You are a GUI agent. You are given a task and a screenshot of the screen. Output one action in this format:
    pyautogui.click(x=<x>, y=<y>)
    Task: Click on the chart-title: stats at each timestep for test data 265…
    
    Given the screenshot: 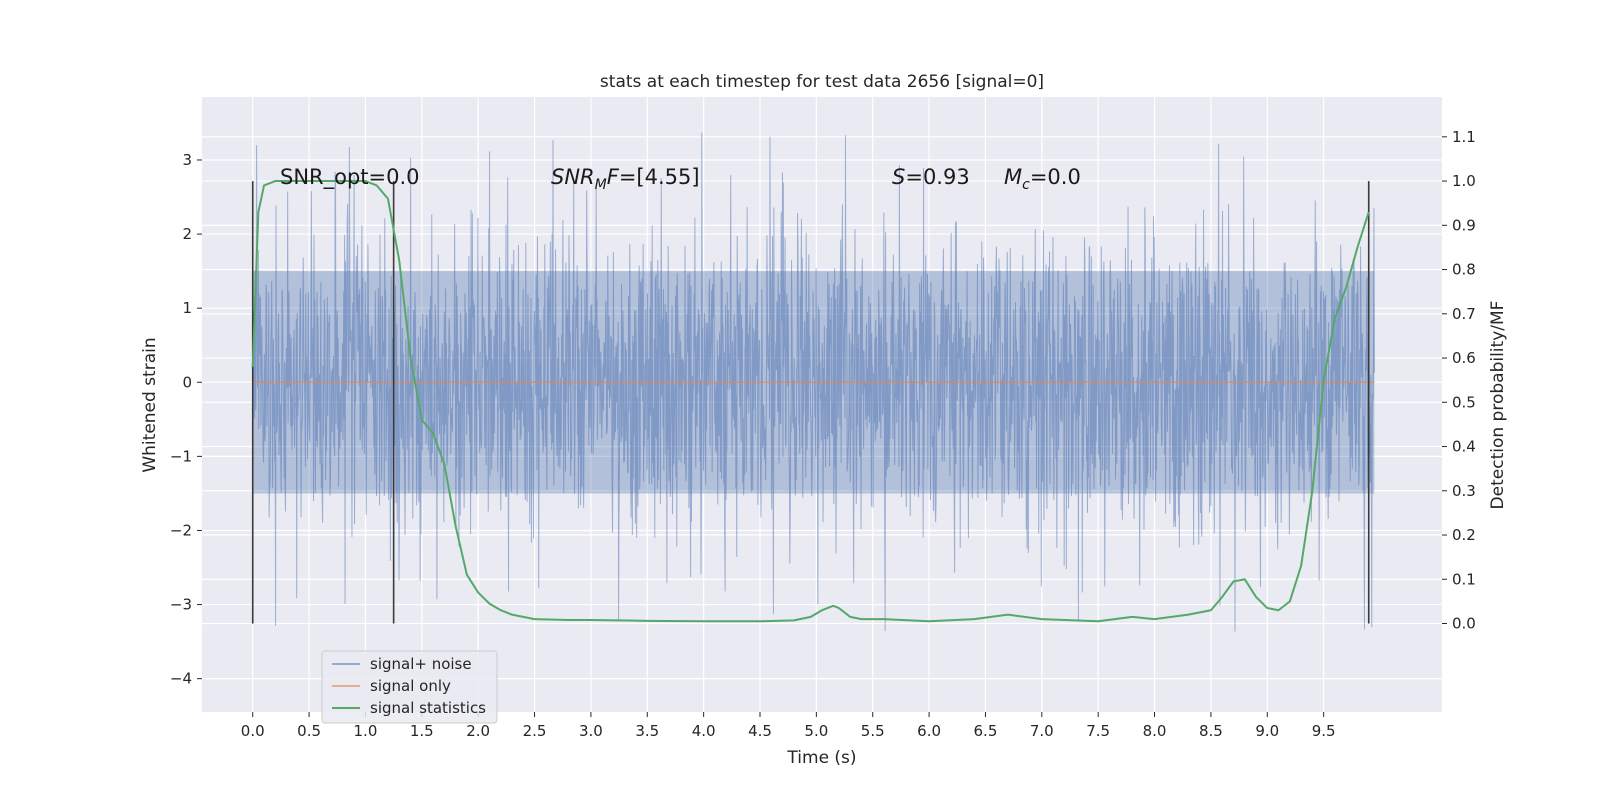 What is the action you would take?
    pyautogui.click(x=822, y=82)
    